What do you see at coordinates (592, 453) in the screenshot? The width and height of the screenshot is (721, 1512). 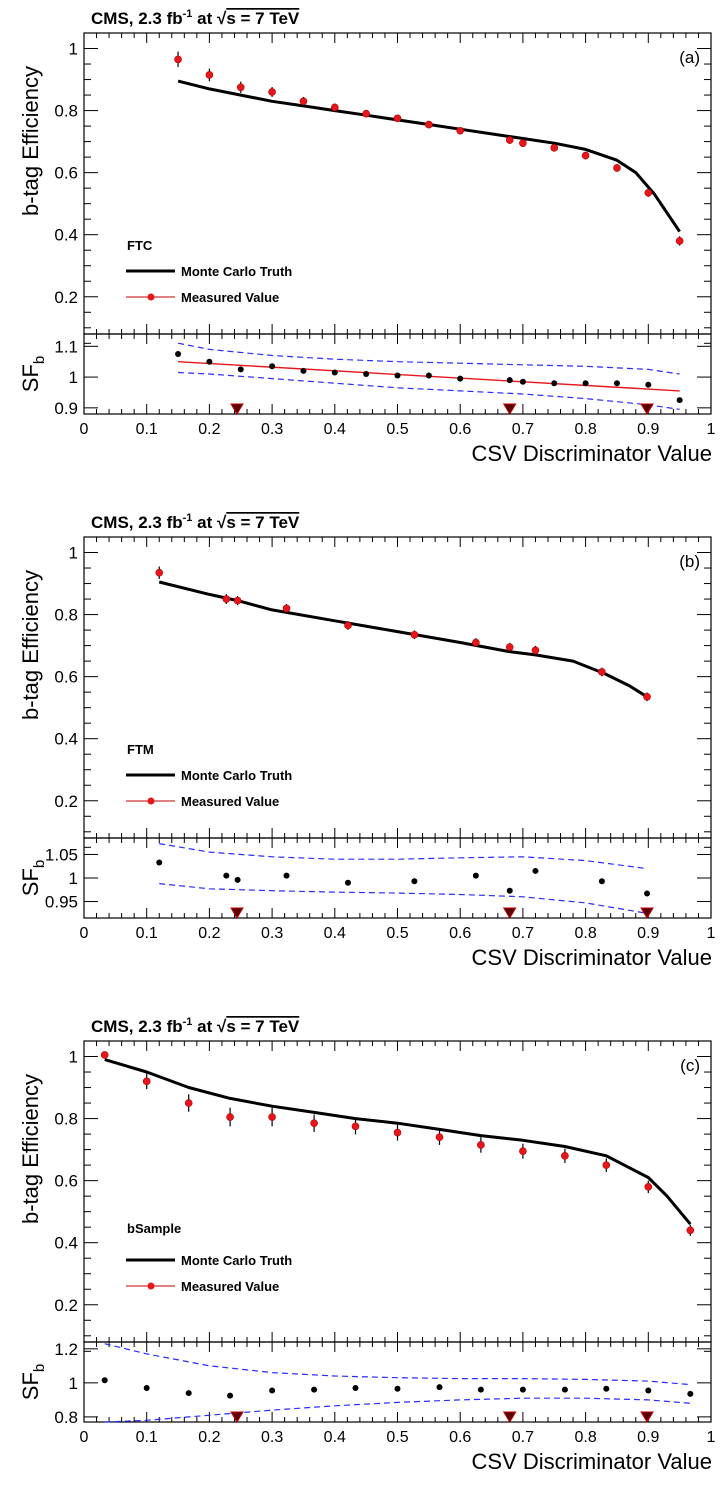 I see `x-axis-label: CSV Discriminator Value` at bounding box center [592, 453].